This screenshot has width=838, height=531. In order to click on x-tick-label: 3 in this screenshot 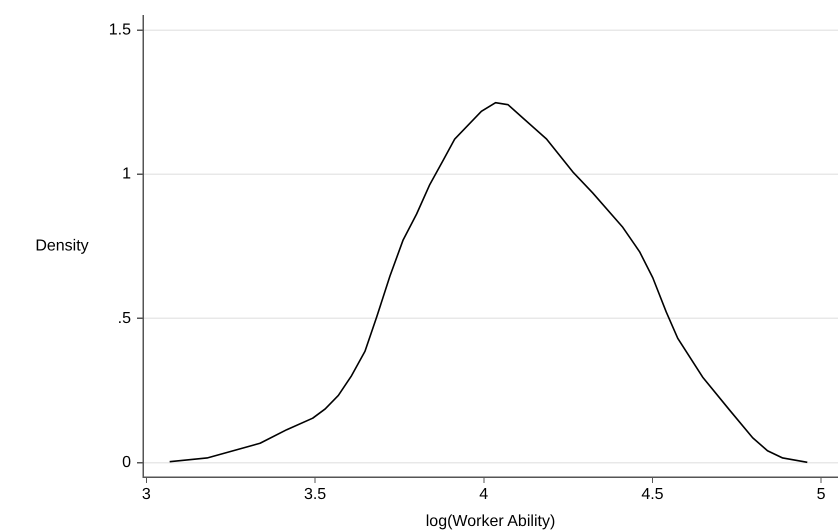, I will do `click(146, 495)`.